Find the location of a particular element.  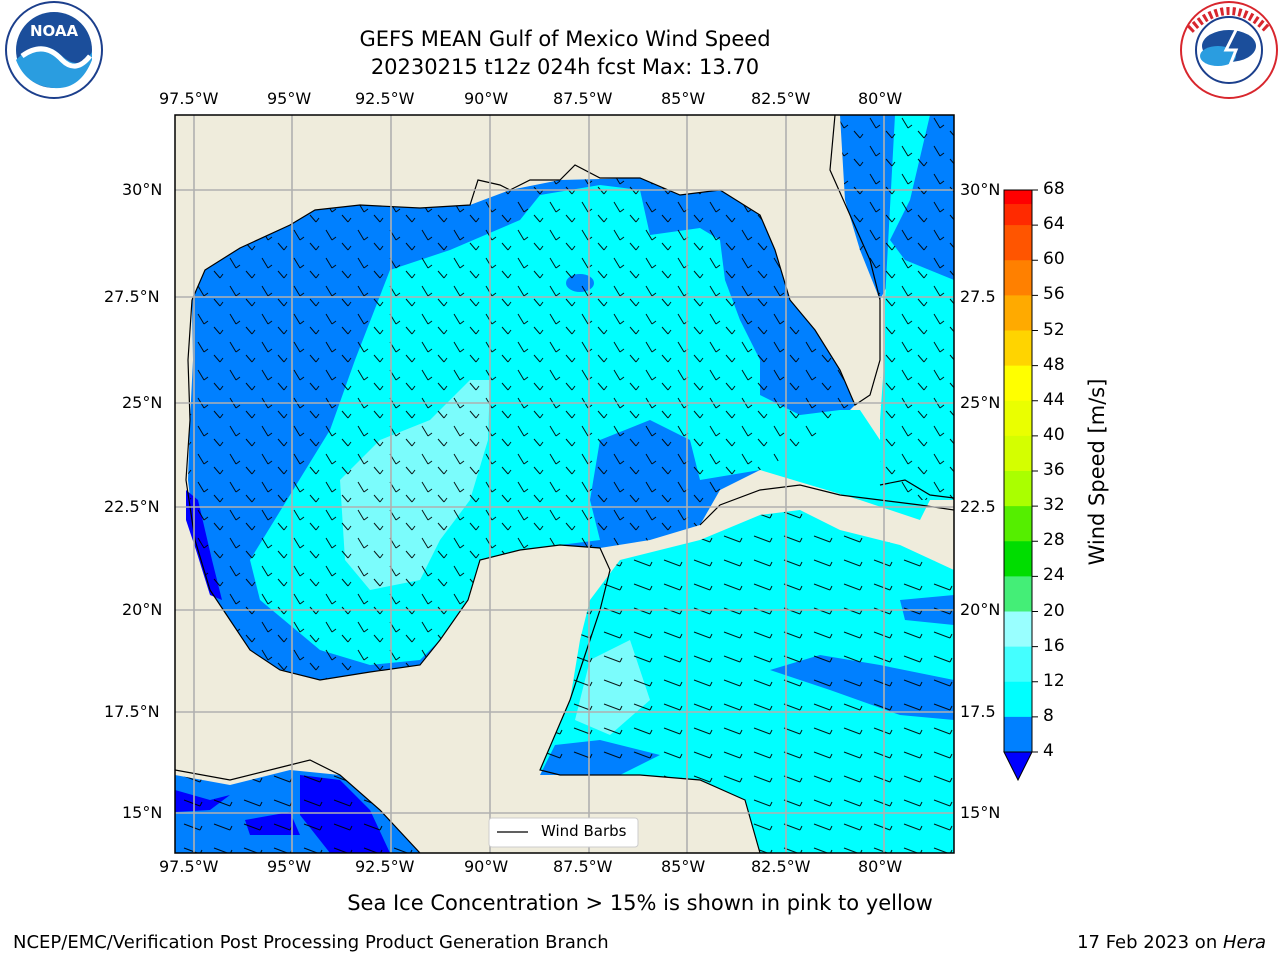

lon-tick-top: 82.5°W is located at coordinates (781, 98).